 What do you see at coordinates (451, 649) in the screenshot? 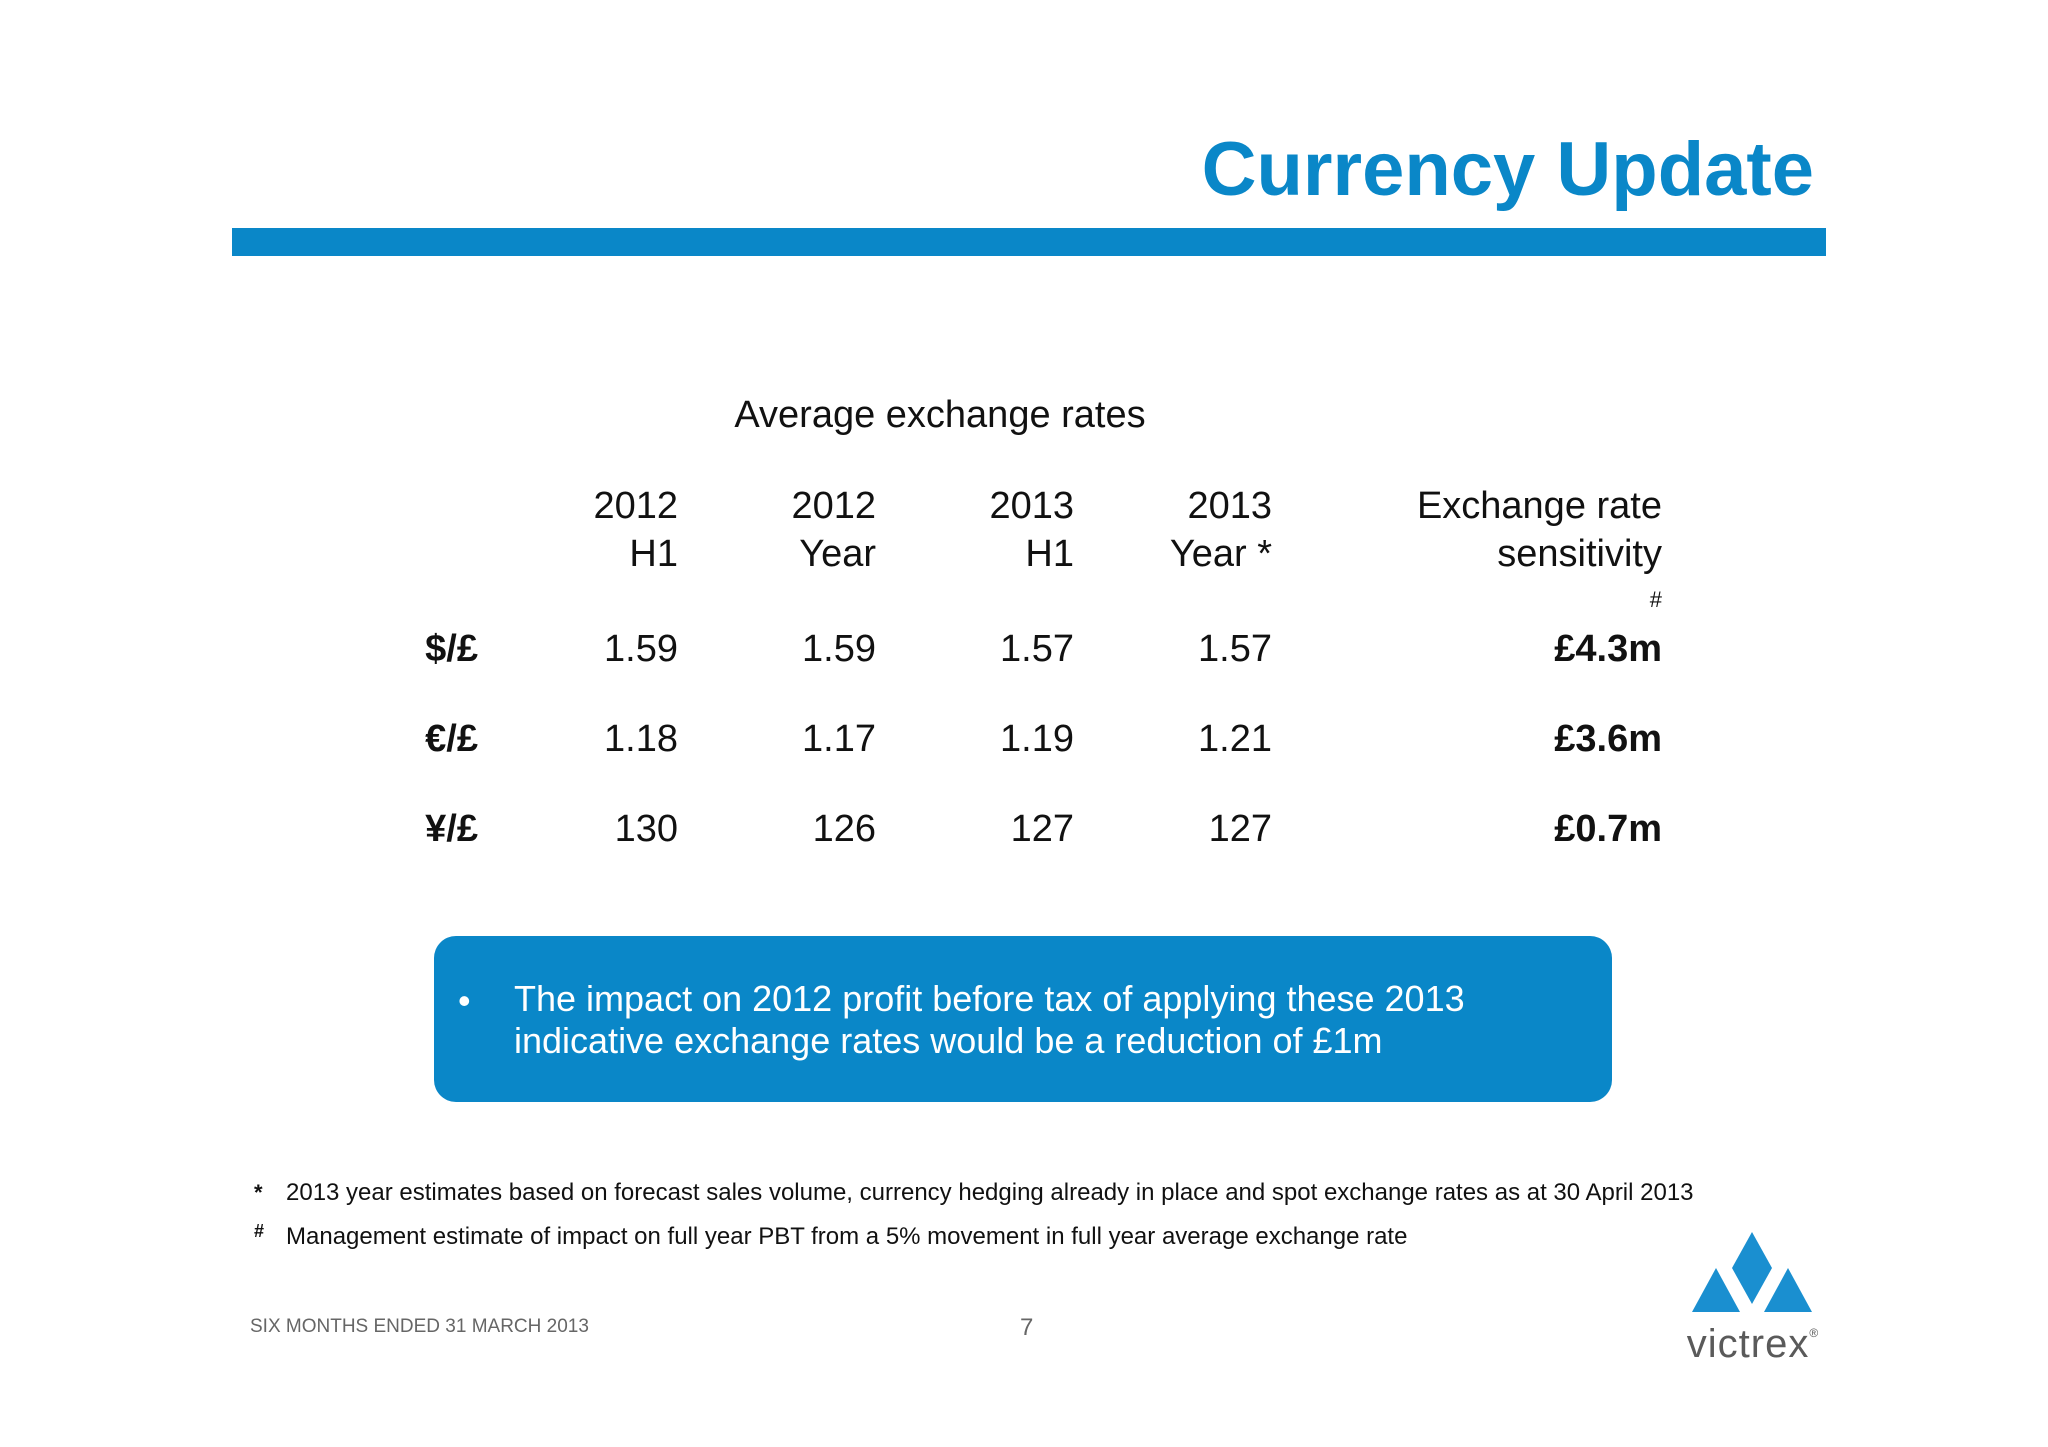
I see `currency-usd-gbp: $/£` at bounding box center [451, 649].